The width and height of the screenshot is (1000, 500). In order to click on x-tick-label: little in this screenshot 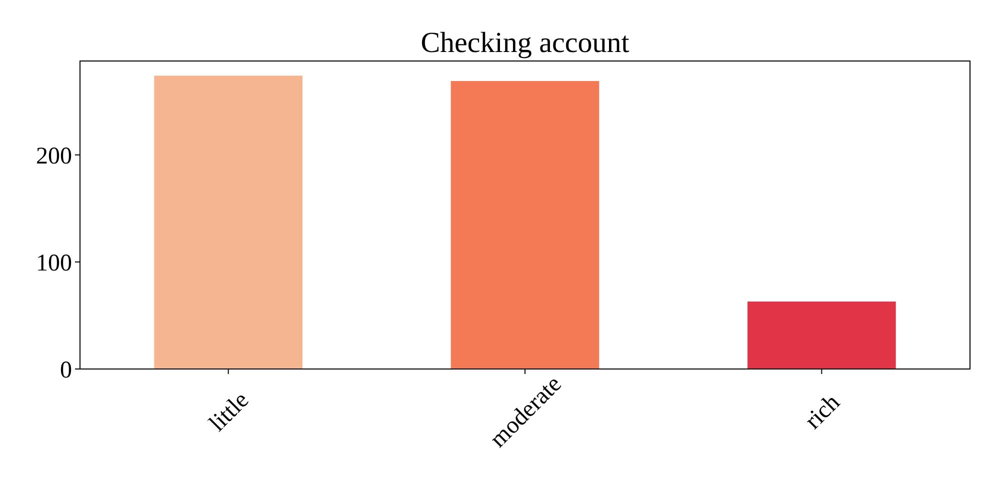, I will do `click(229, 412)`.